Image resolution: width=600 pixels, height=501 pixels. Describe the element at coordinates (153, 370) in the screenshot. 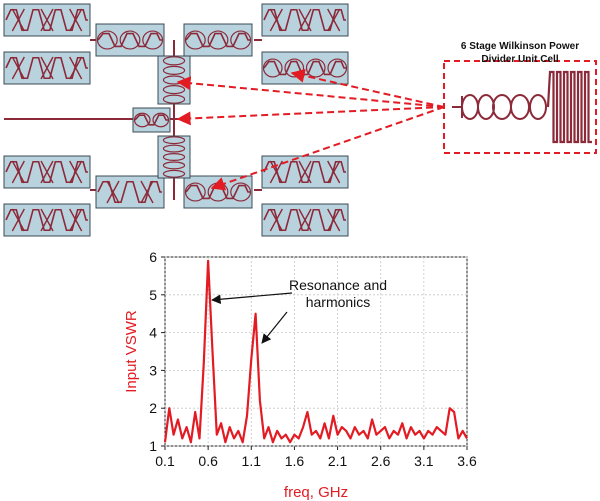

I see `y-tick-label: 3` at that location.